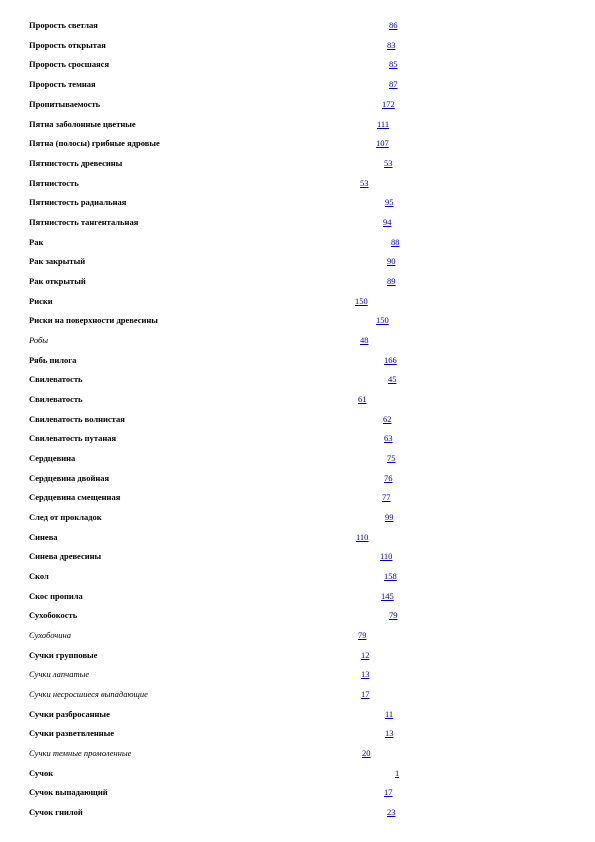 Image resolution: width=595 pixels, height=842 pixels. What do you see at coordinates (389, 714) in the screenshot?
I see `page-link: 11` at bounding box center [389, 714].